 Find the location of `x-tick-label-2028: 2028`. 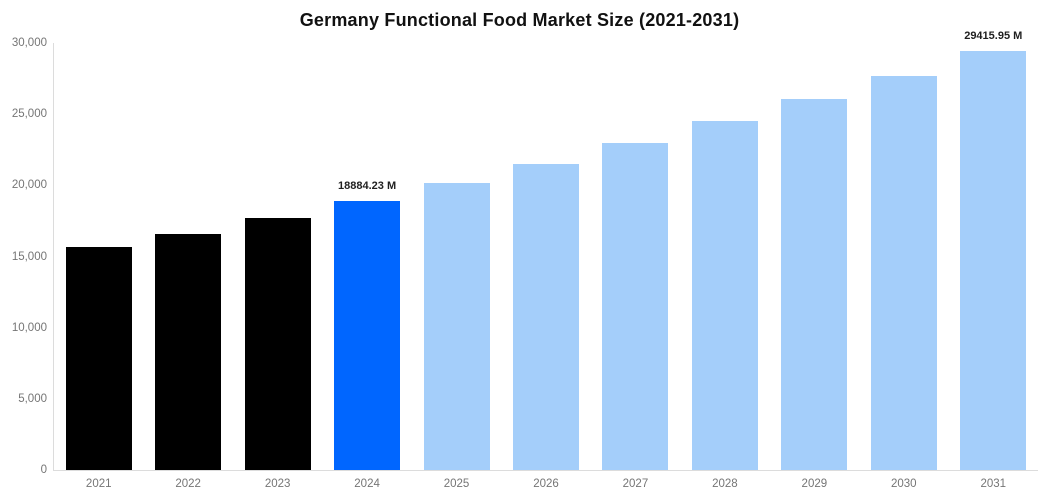

x-tick-label-2028: 2028 is located at coordinates (725, 484).